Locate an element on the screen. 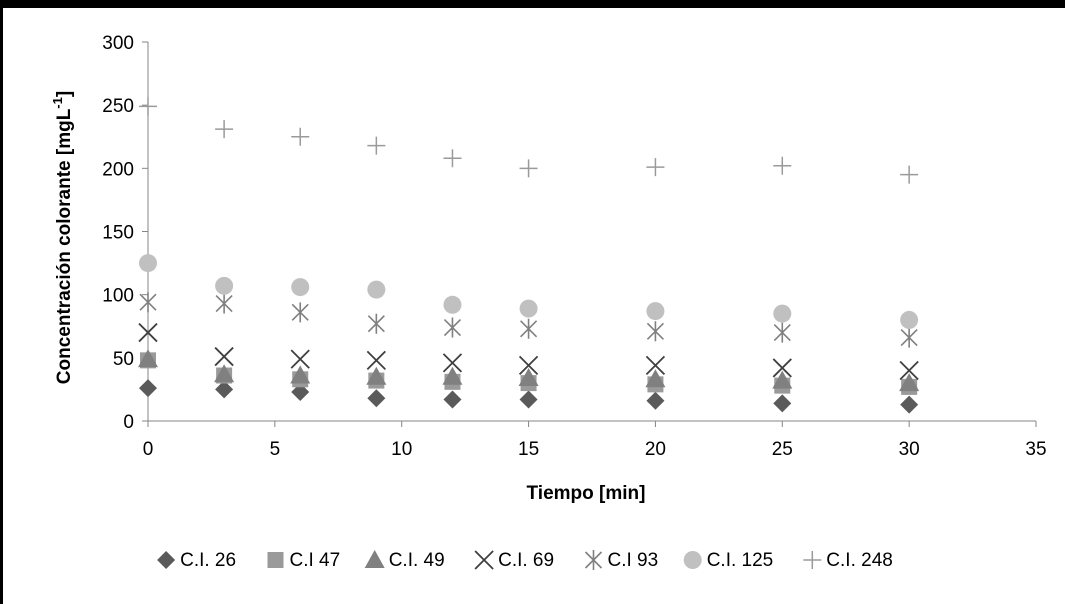 The height and width of the screenshot is (604, 1065). x-tick-label: 5 is located at coordinates (275, 449).